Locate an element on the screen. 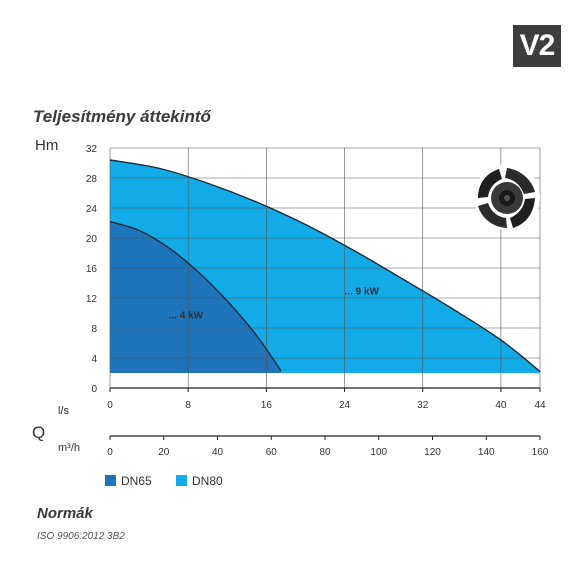 Image resolution: width=570 pixels, height=570 pixels. x2-tick-label: 160 is located at coordinates (540, 452).